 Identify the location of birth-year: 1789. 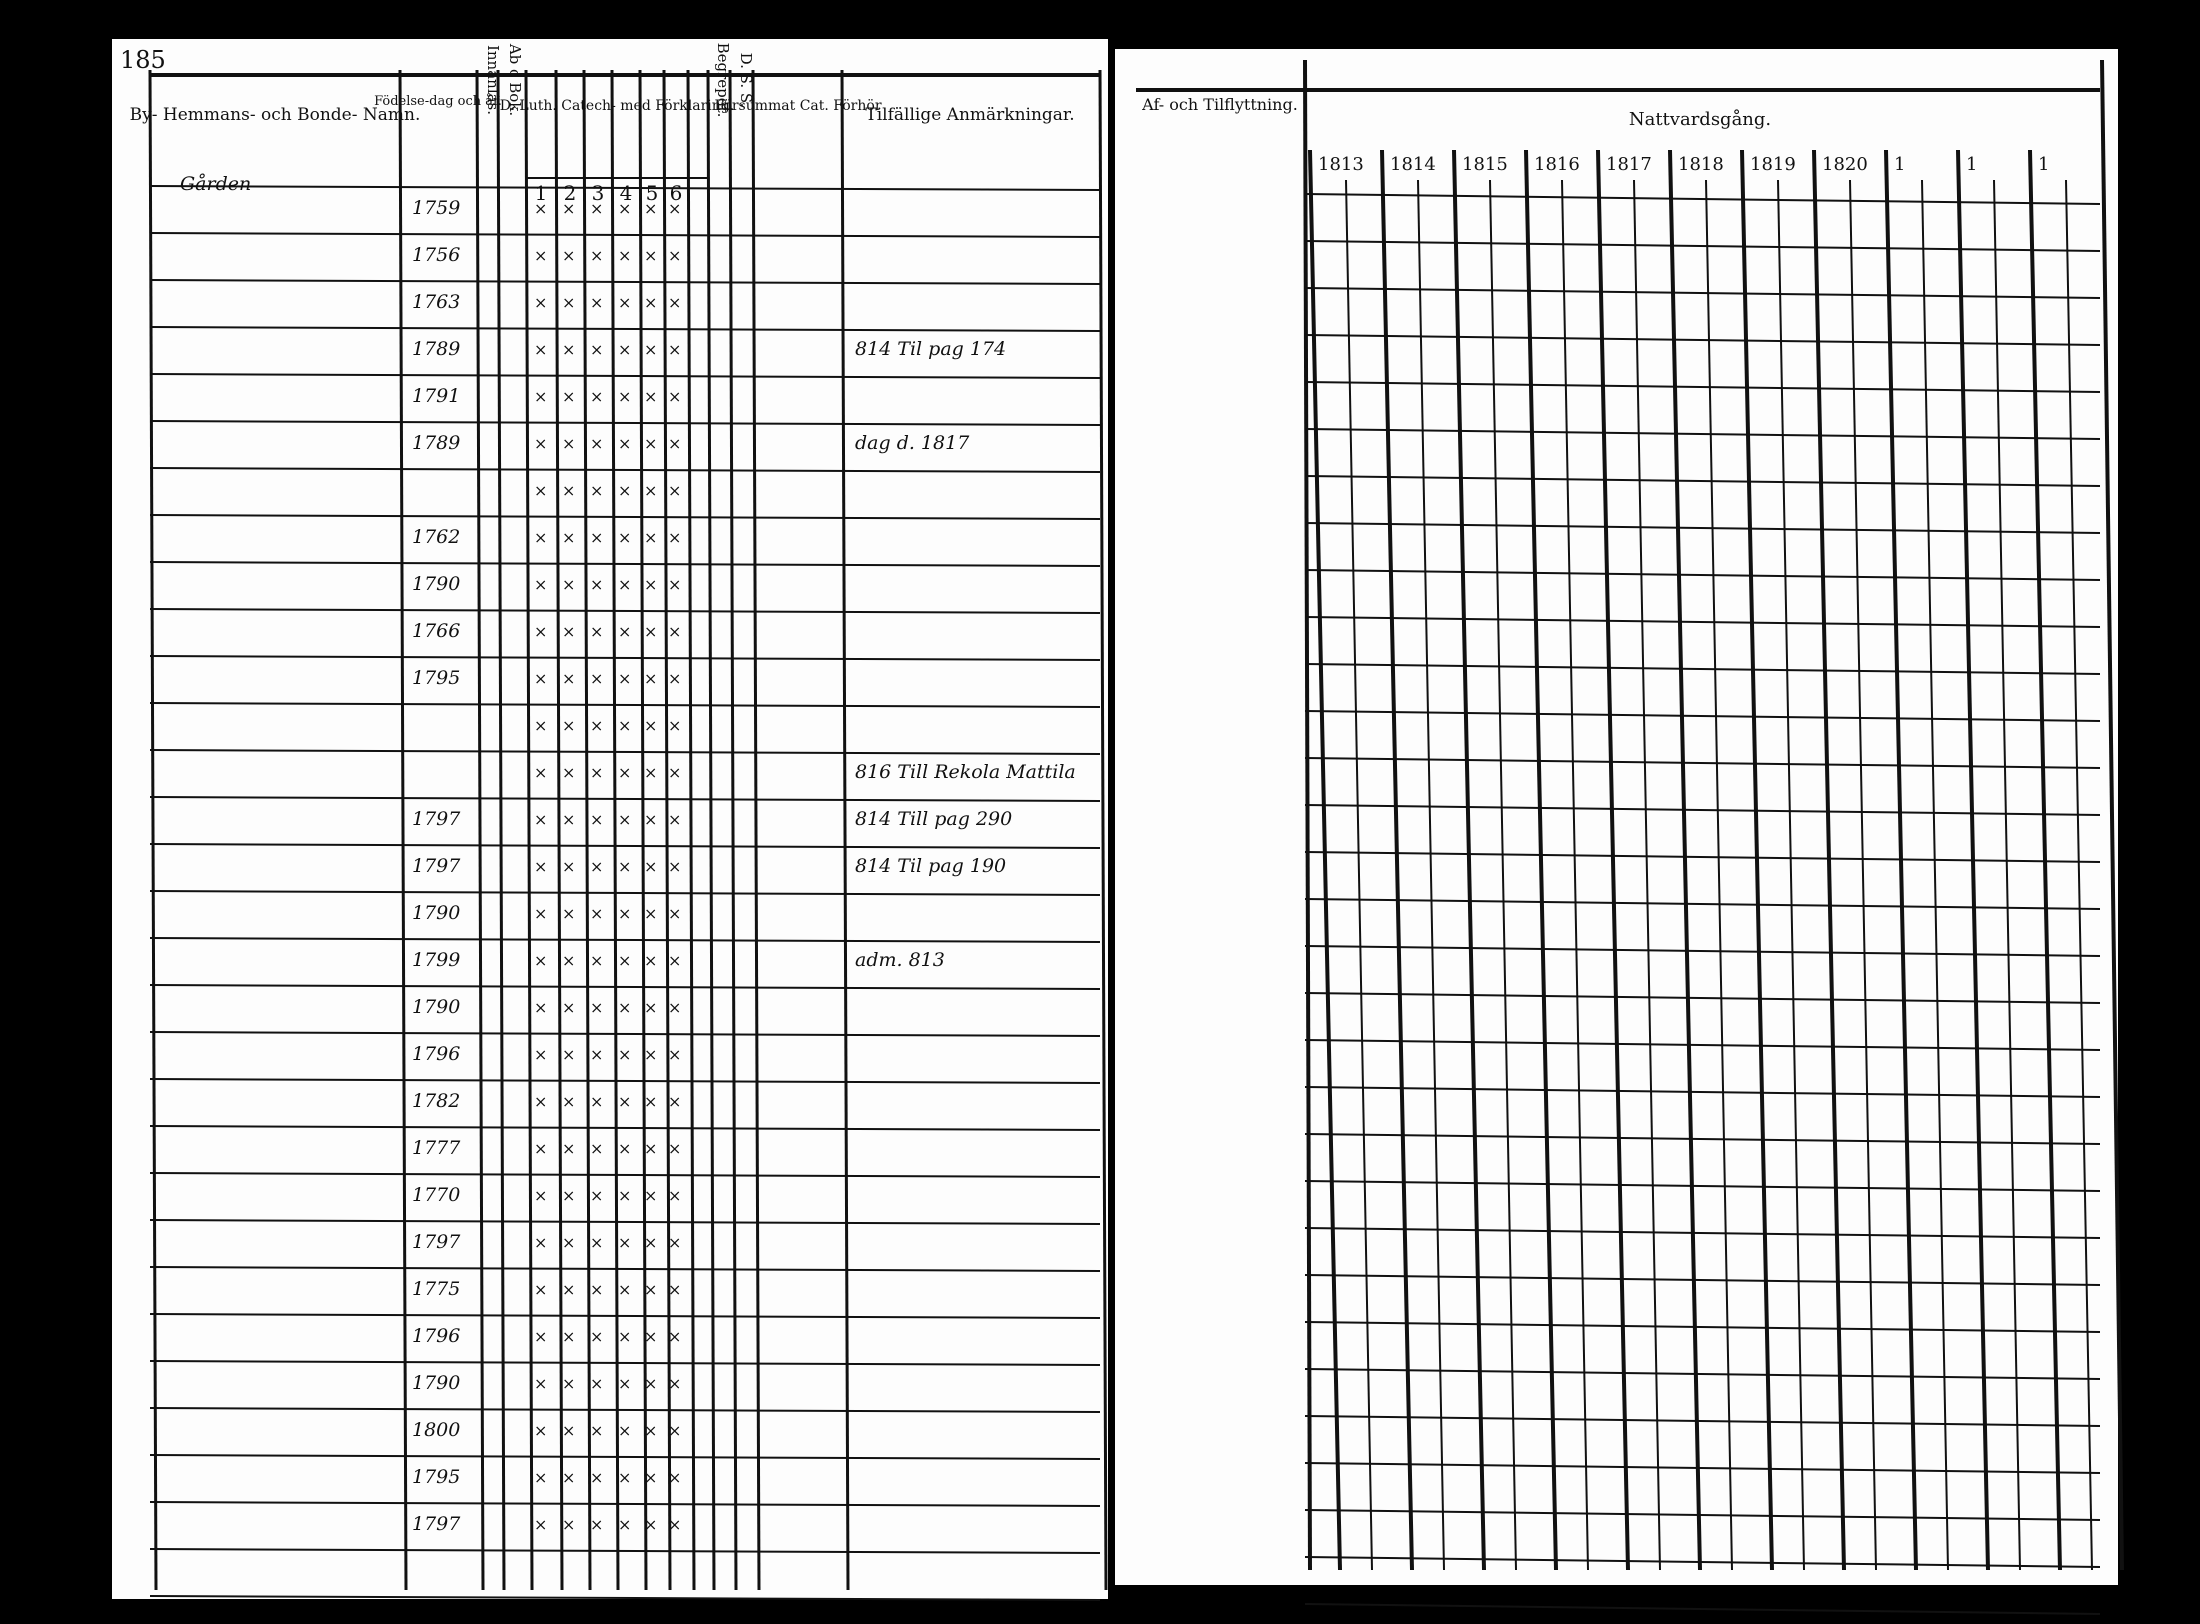
(436, 443).